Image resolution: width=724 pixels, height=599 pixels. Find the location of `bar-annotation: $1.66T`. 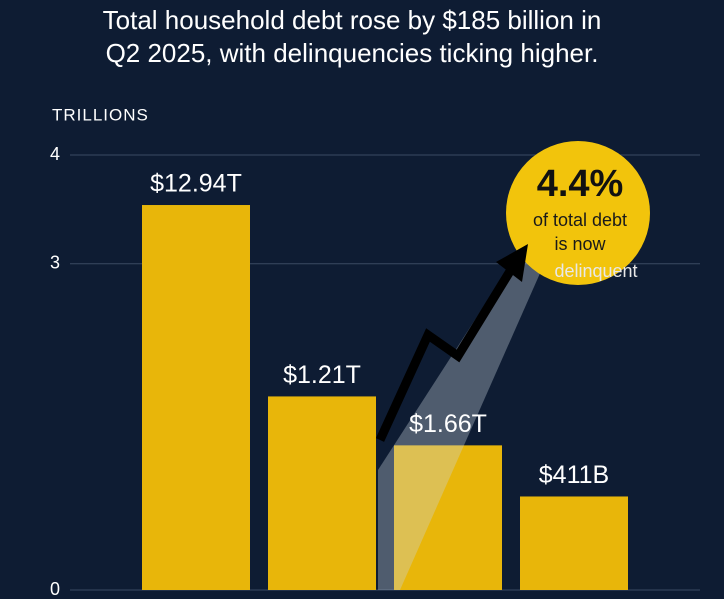

bar-annotation: $1.66T is located at coordinates (448, 424).